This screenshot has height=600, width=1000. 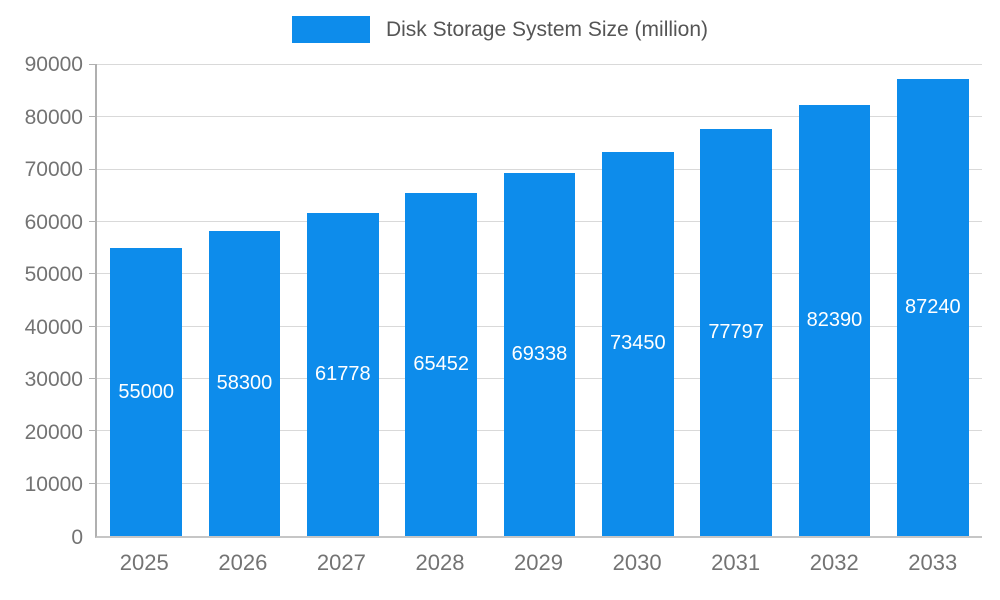 I want to click on x-tick-label-2027: 2027, so click(x=341, y=562).